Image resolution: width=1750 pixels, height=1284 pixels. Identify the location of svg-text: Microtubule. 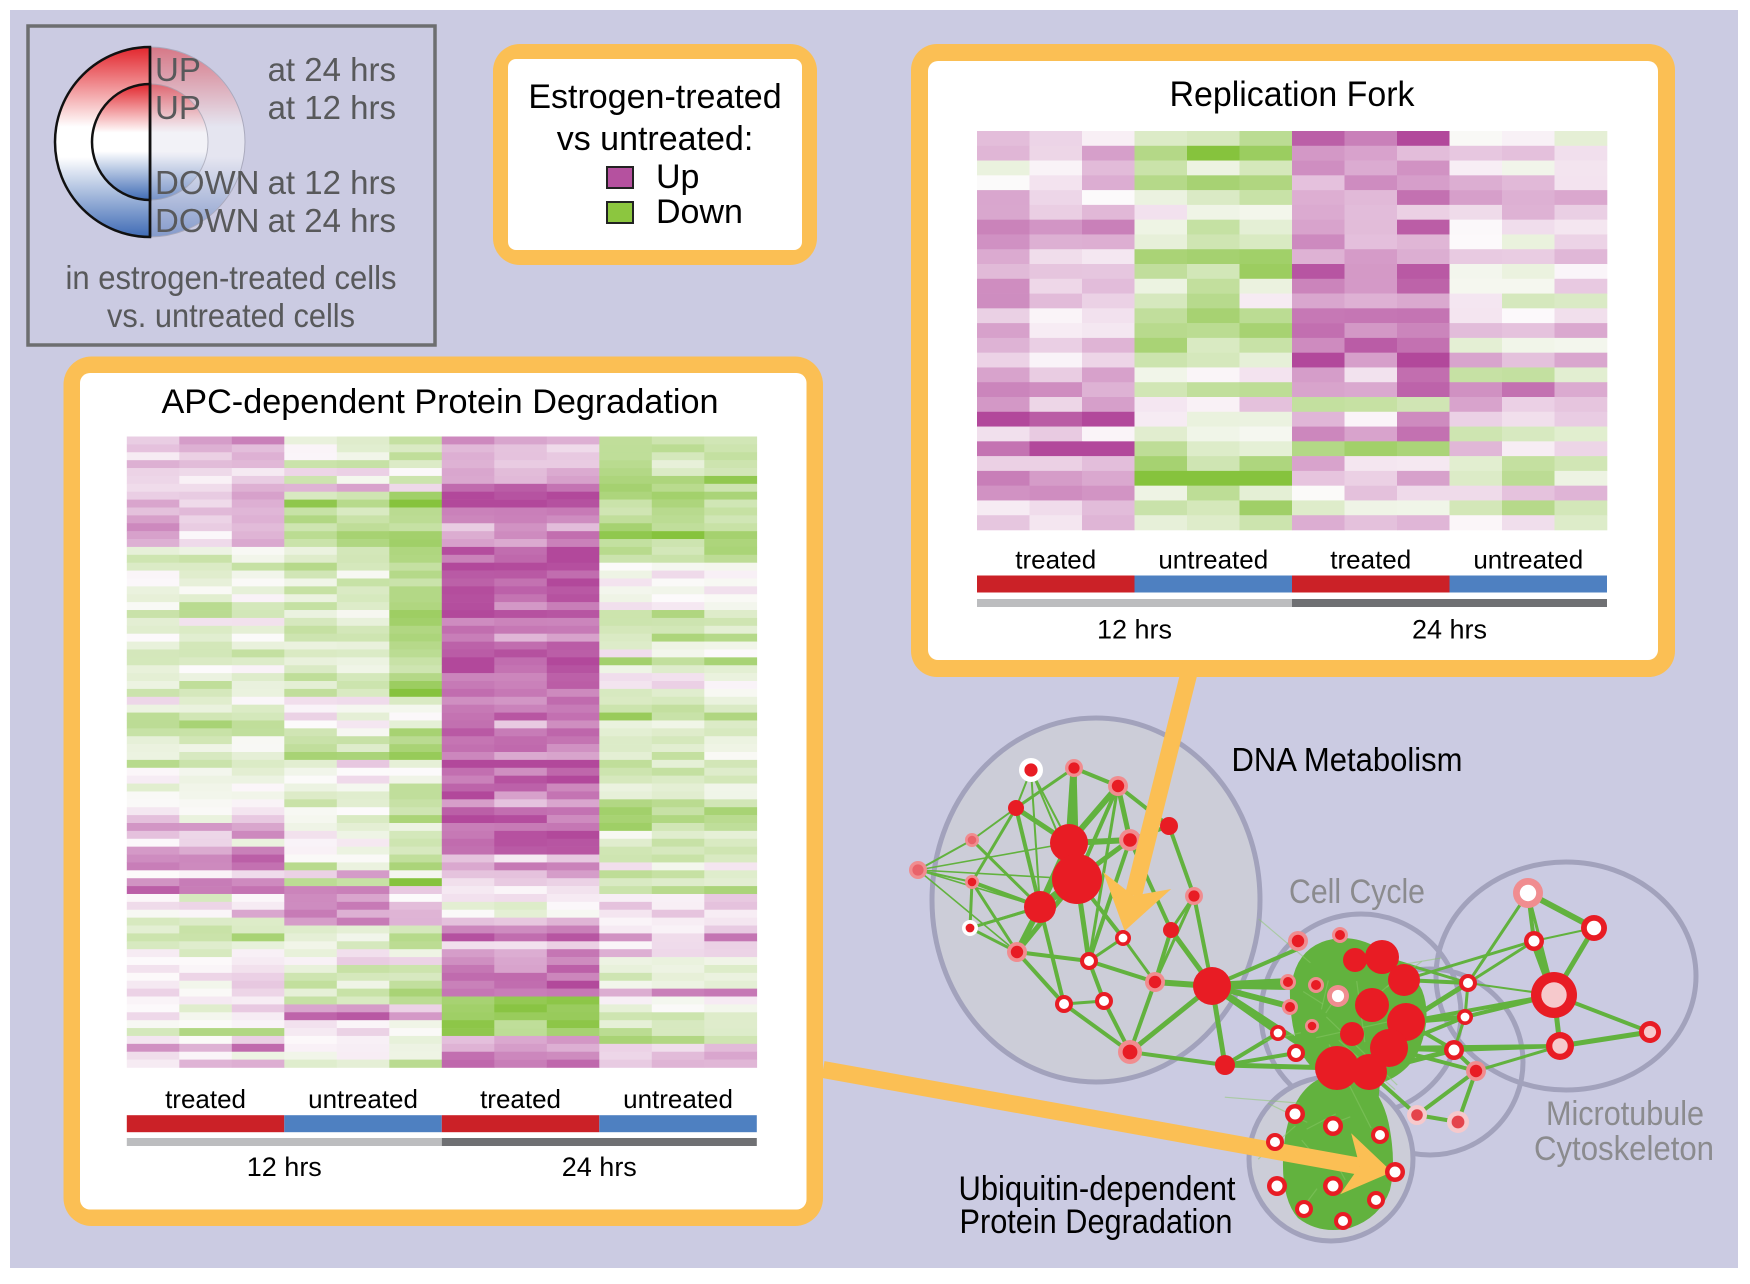
(1625, 1114).